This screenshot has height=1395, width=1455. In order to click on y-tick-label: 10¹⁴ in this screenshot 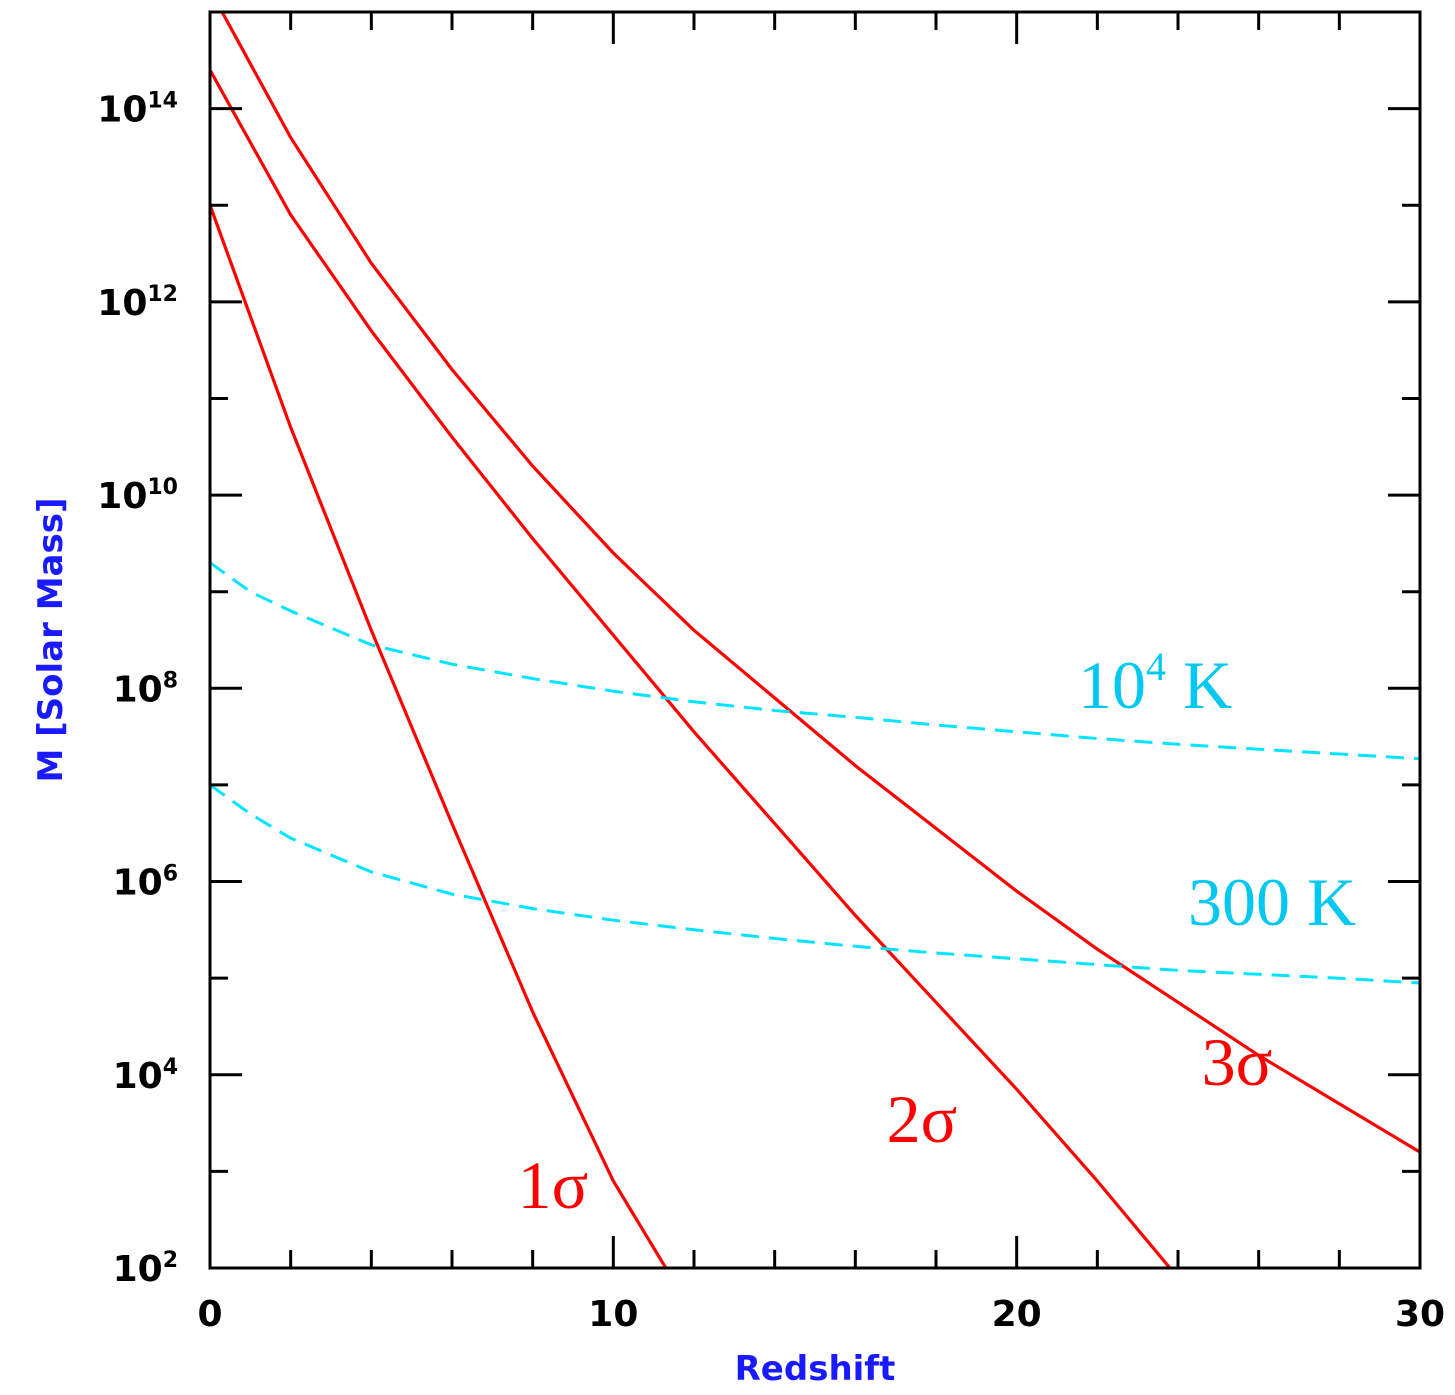, I will do `click(137, 110)`.